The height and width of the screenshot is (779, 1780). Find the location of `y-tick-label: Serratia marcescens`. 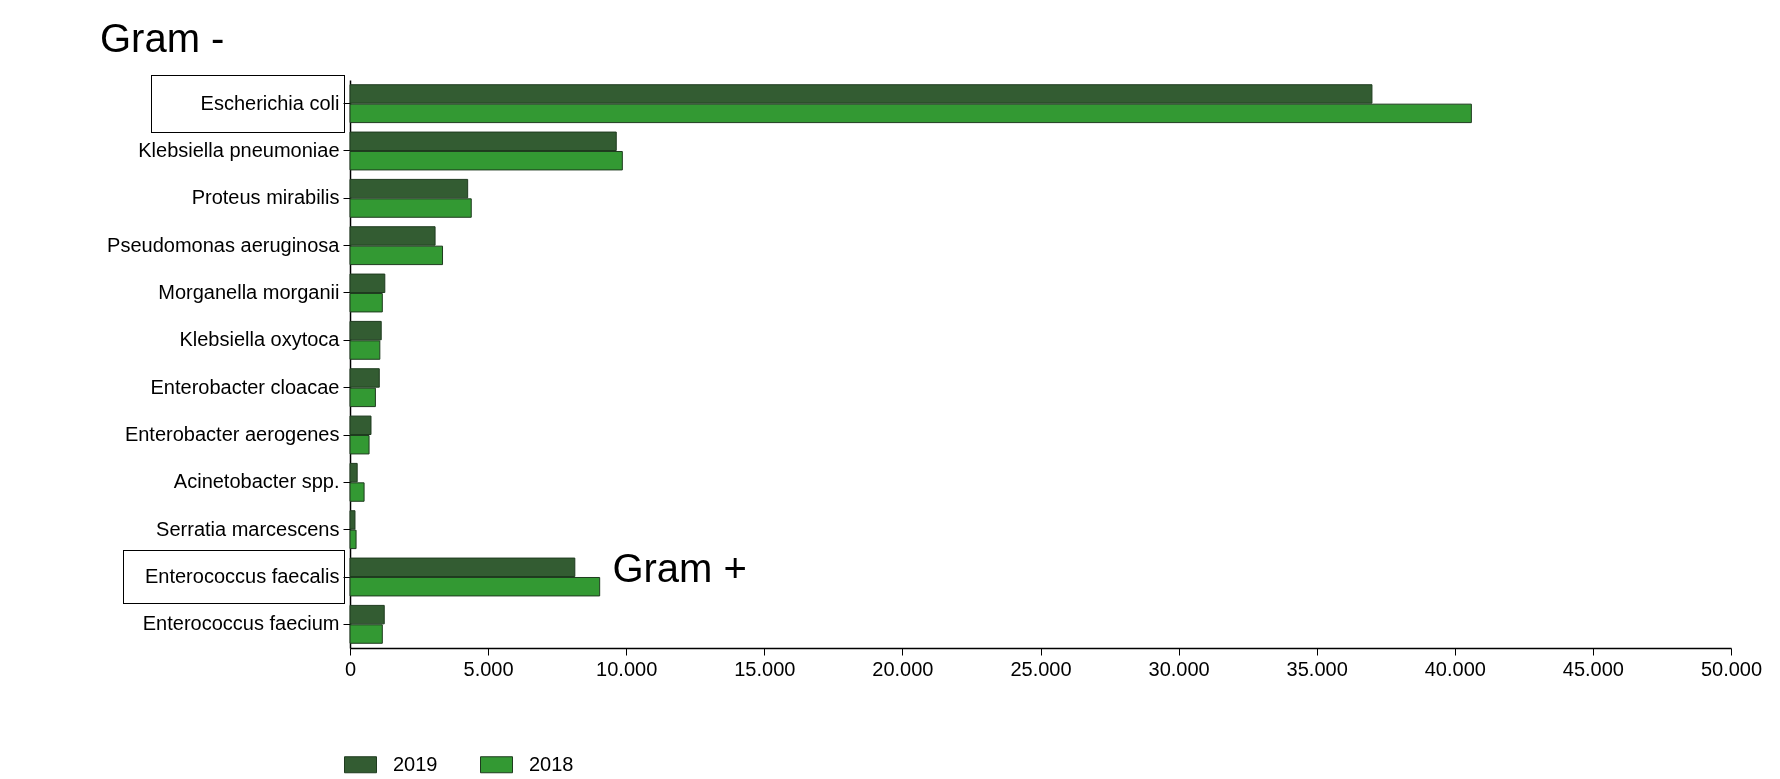

y-tick-label: Serratia marcescens is located at coordinates (248, 528).